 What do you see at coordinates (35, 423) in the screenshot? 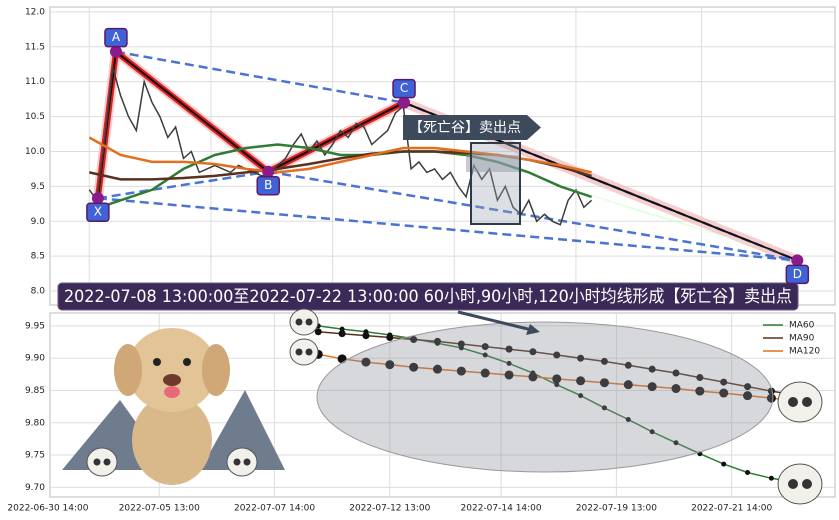
I see `y-tick-label: 9.80` at bounding box center [35, 423].